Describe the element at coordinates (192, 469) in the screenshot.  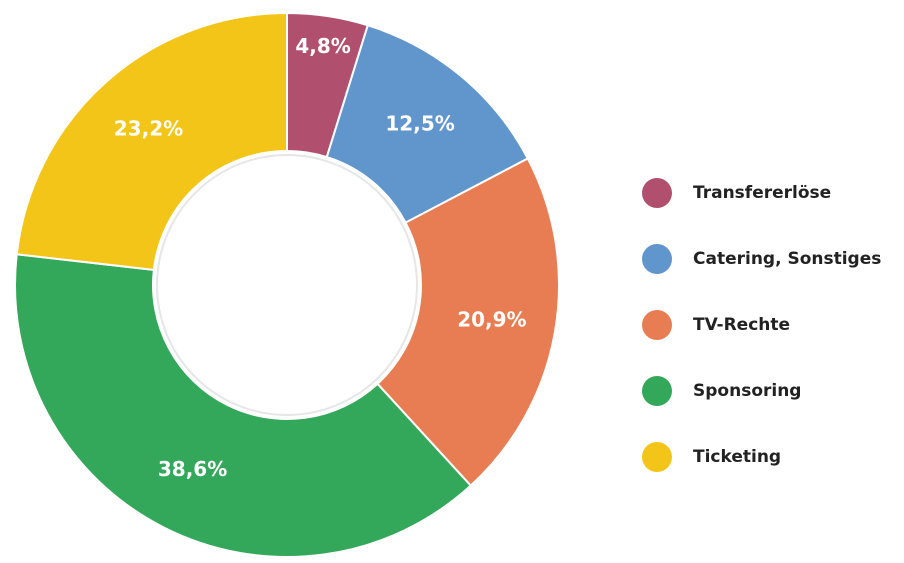
I see `value-label: 38,6%` at that location.